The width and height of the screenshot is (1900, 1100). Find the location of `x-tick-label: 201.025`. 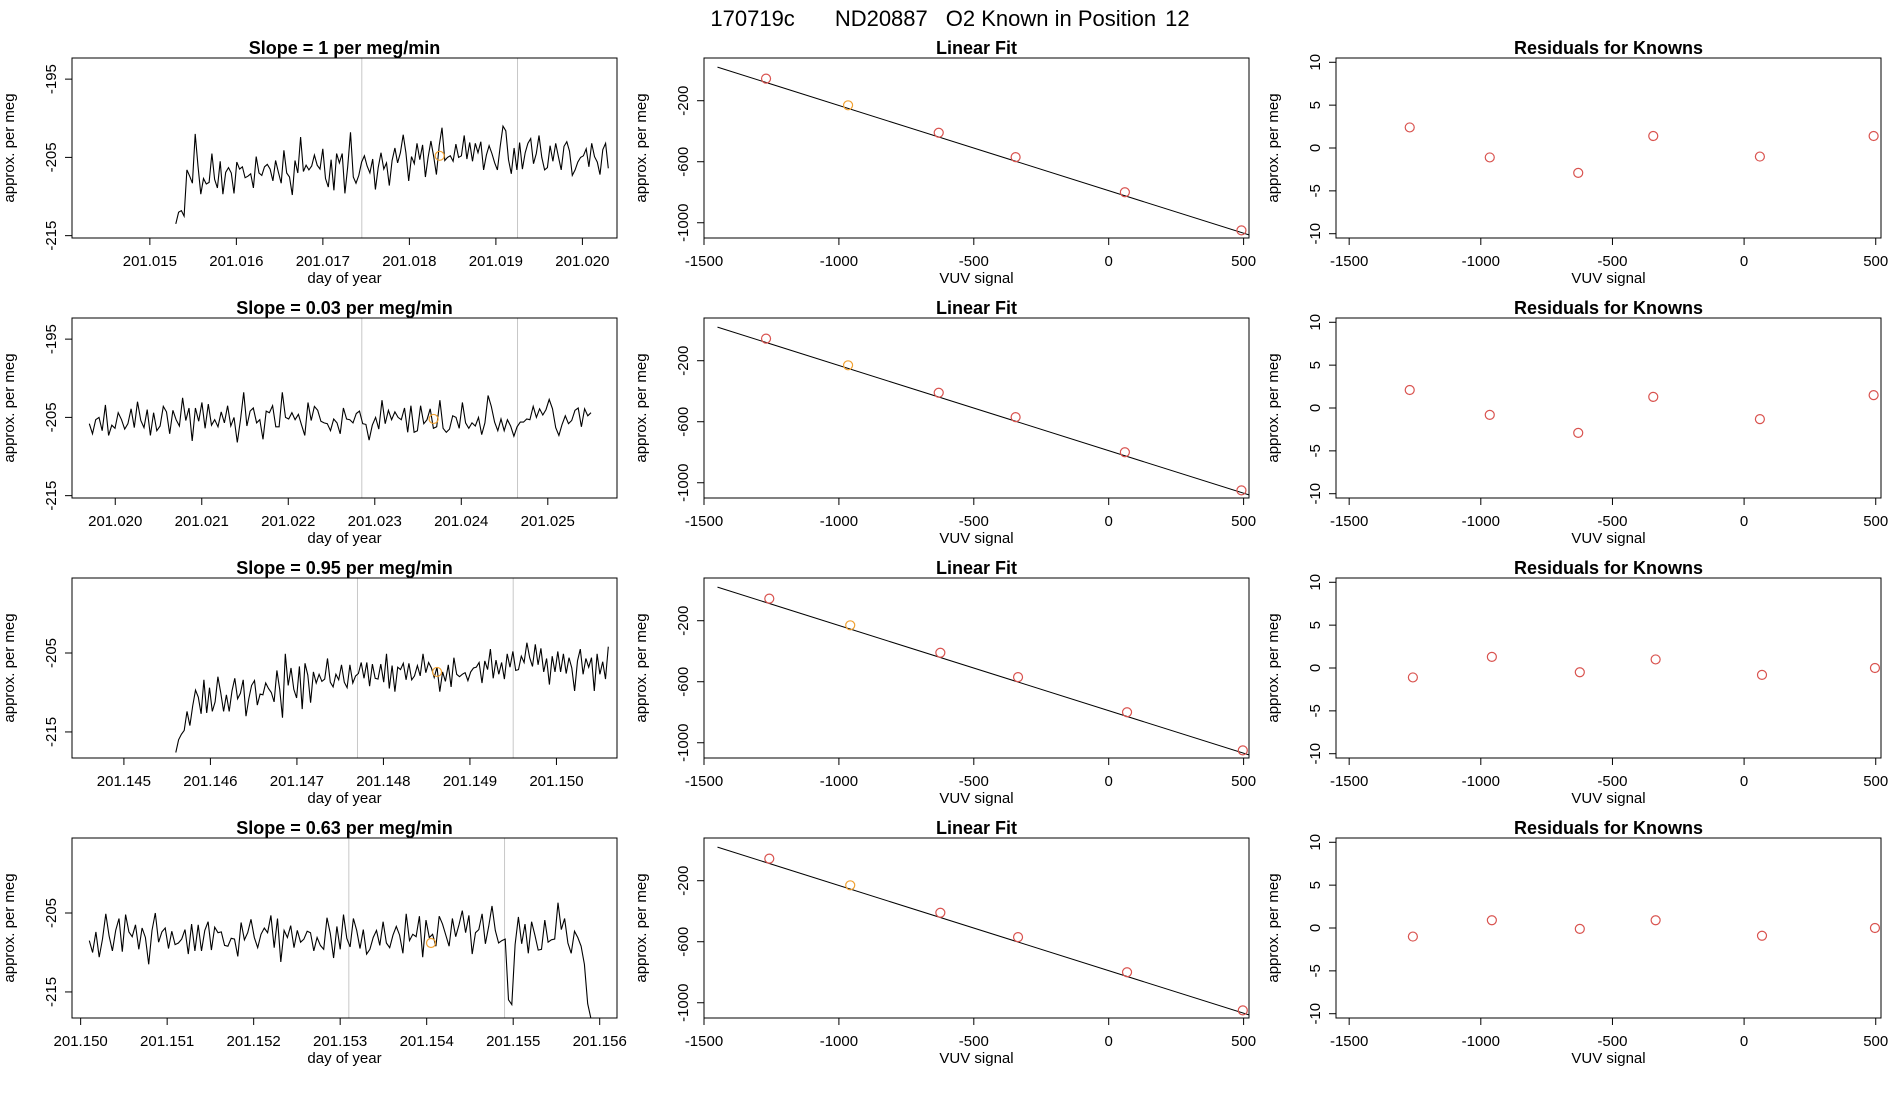

x-tick-label: 201.025 is located at coordinates (548, 521).